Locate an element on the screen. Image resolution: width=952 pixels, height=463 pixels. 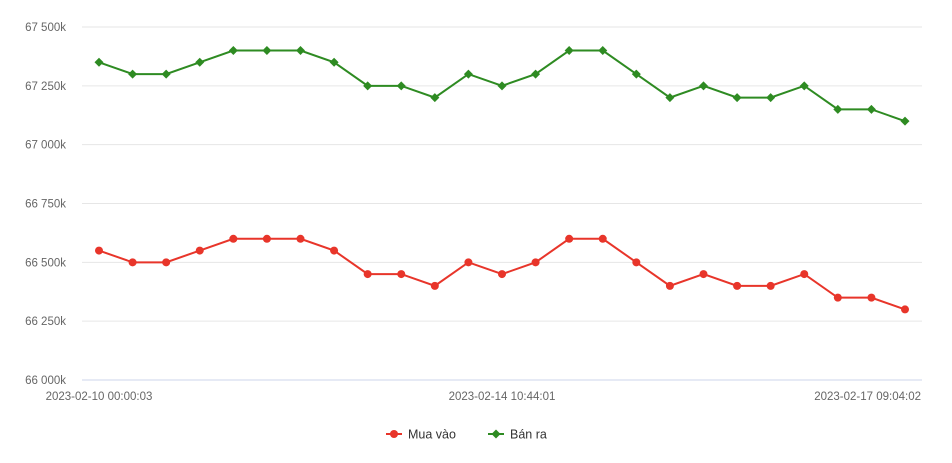
legend-label: Bán ra is located at coordinates (528, 435).